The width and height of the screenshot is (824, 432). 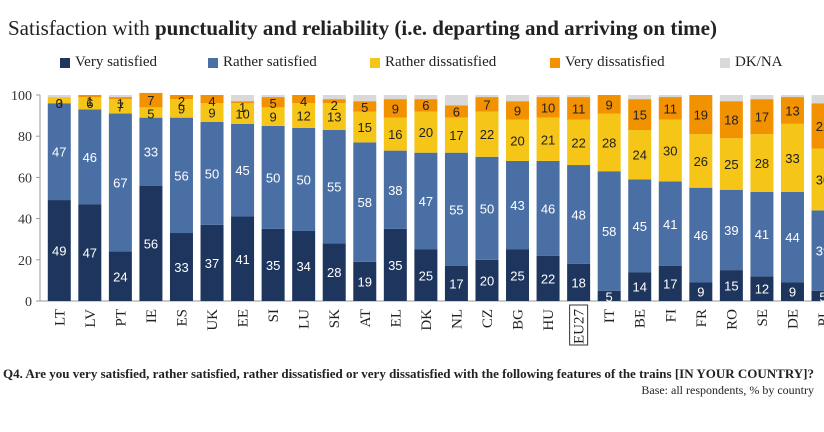 I want to click on data-label: 12, so click(x=762, y=289).